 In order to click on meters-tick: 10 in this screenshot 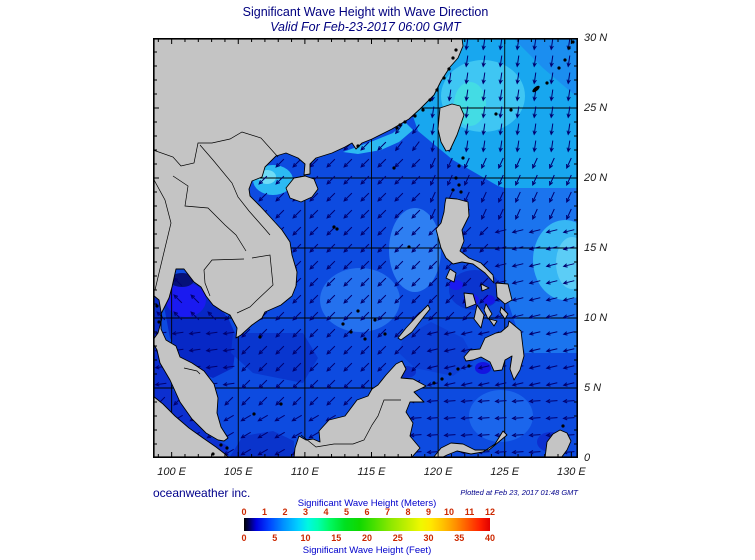, I will do `click(448, 512)`.